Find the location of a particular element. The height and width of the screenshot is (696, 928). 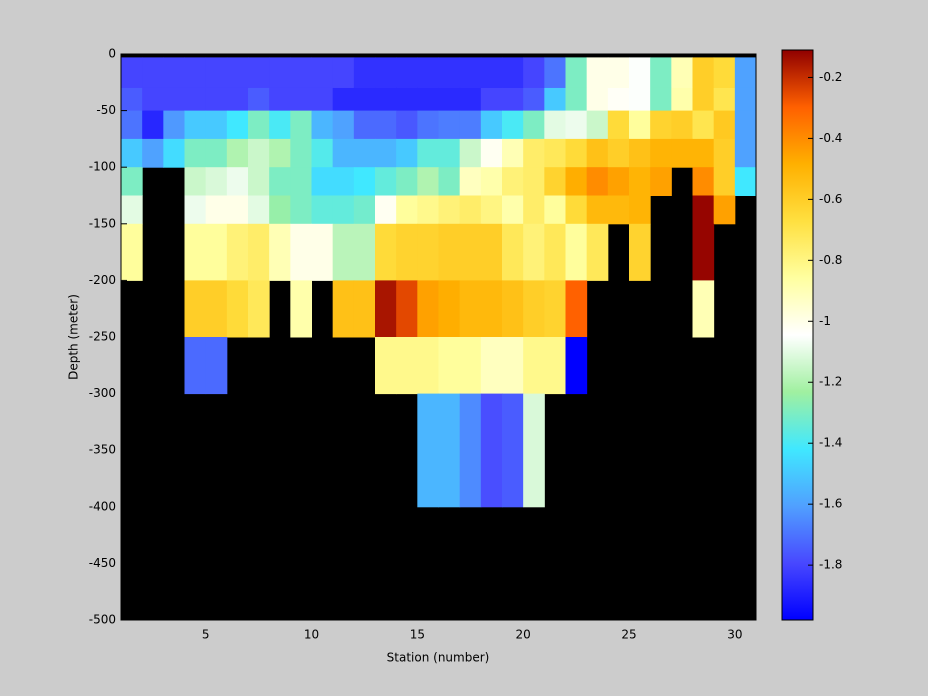

x-tick-label: 15 is located at coordinates (417, 635).